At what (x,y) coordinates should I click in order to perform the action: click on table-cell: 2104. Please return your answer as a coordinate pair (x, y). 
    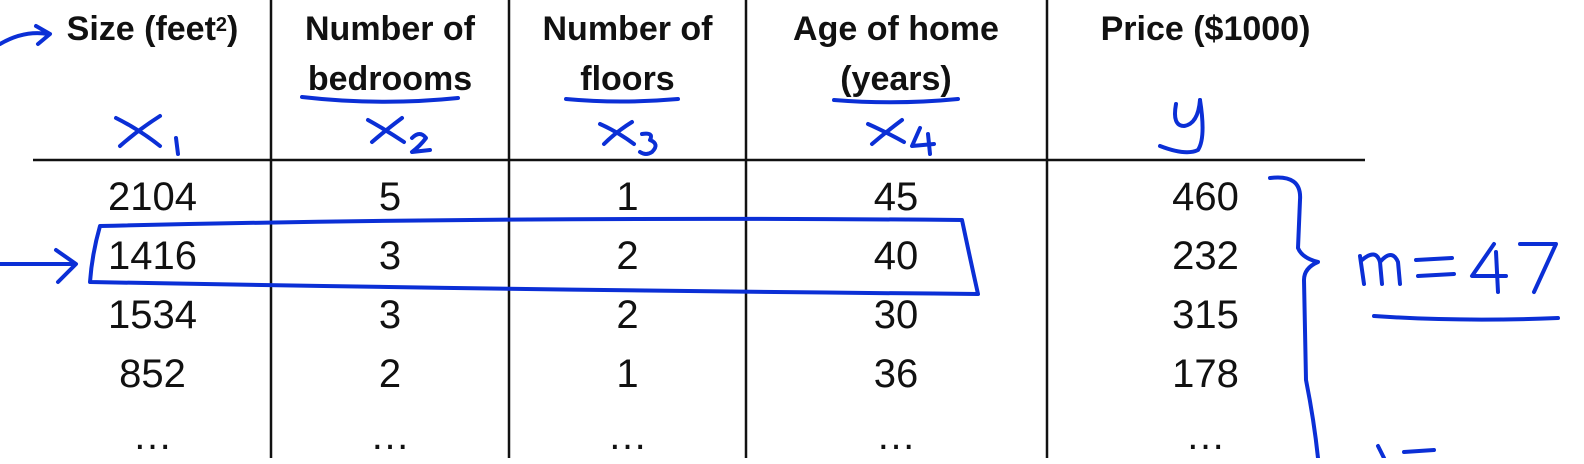
    Looking at the image, I should click on (152, 197).